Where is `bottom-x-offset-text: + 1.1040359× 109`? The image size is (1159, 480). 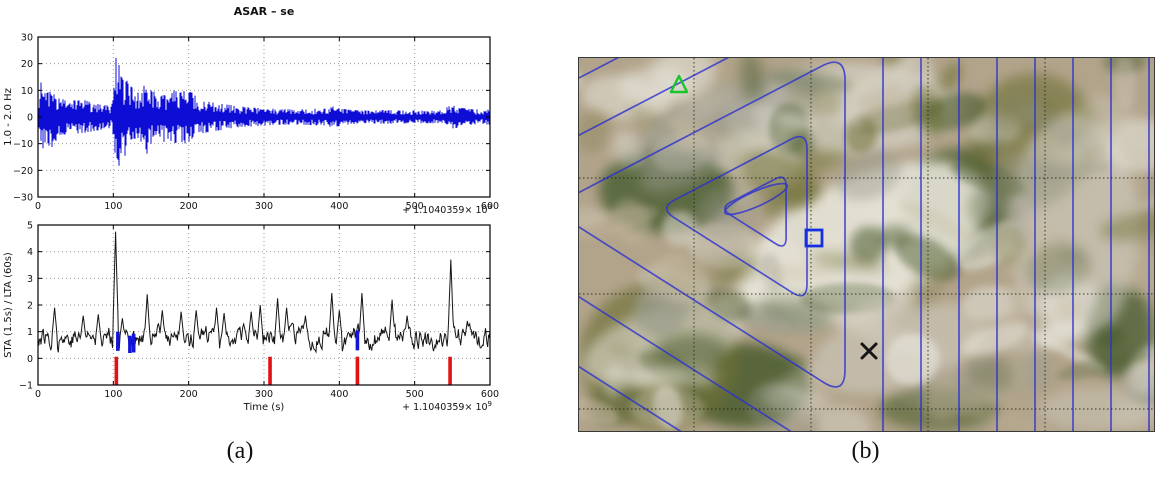 bottom-x-offset-text: + 1.1040359× 109 is located at coordinates (447, 406).